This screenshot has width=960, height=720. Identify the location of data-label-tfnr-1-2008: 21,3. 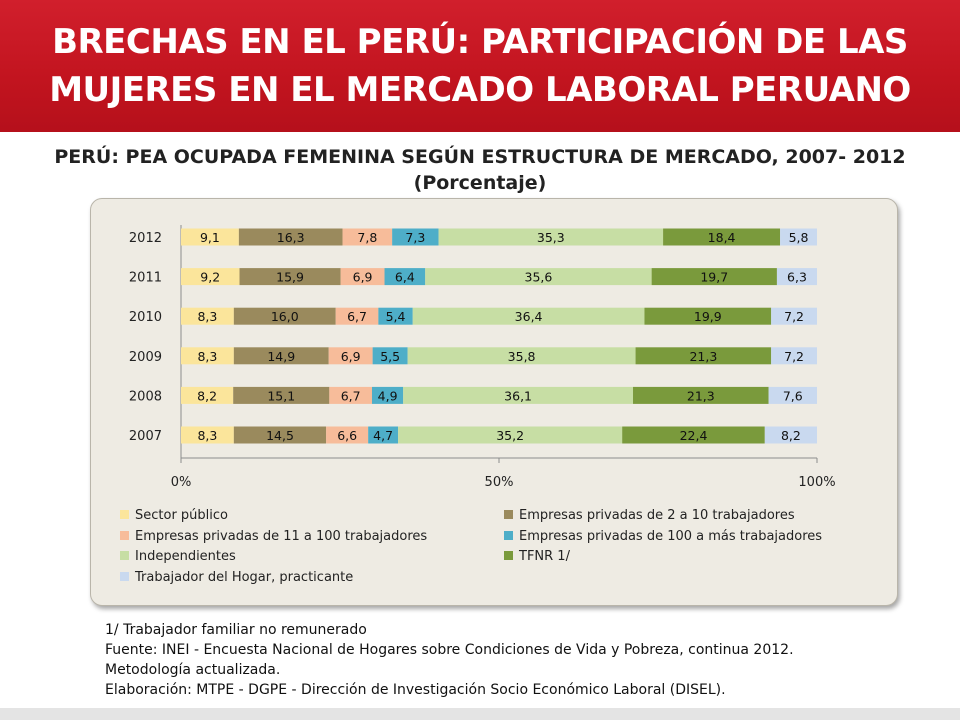
(701, 395).